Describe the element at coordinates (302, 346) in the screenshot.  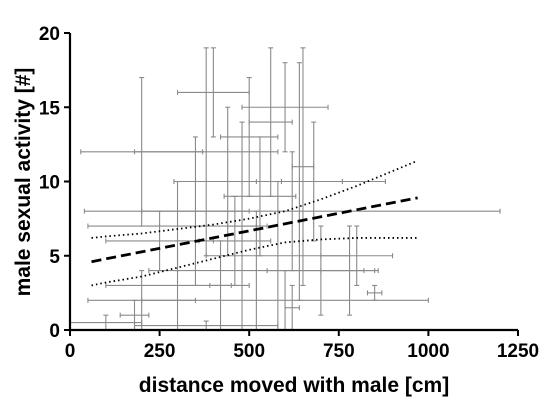
I see `x-ticks: 0 250 500 750 1000 1250` at that location.